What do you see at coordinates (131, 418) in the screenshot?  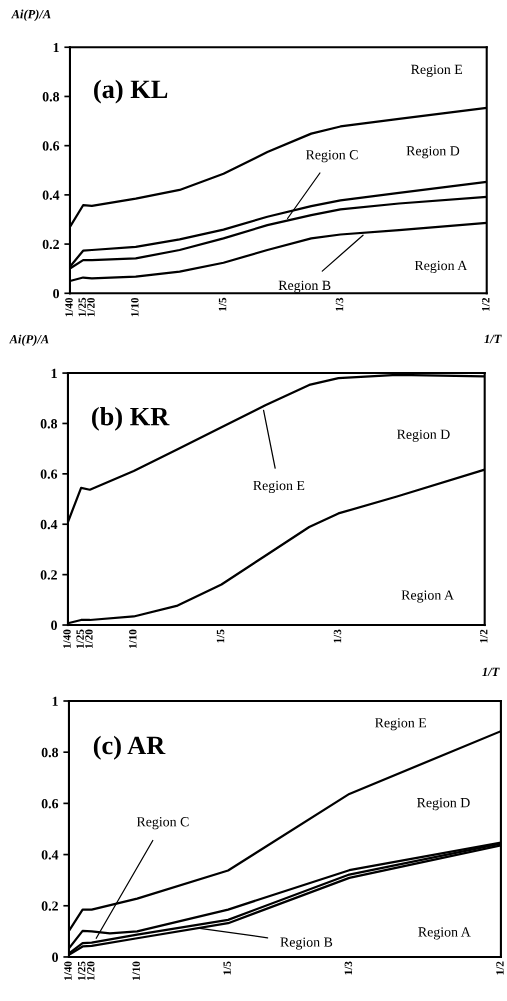 I see `text: (b) KR` at bounding box center [131, 418].